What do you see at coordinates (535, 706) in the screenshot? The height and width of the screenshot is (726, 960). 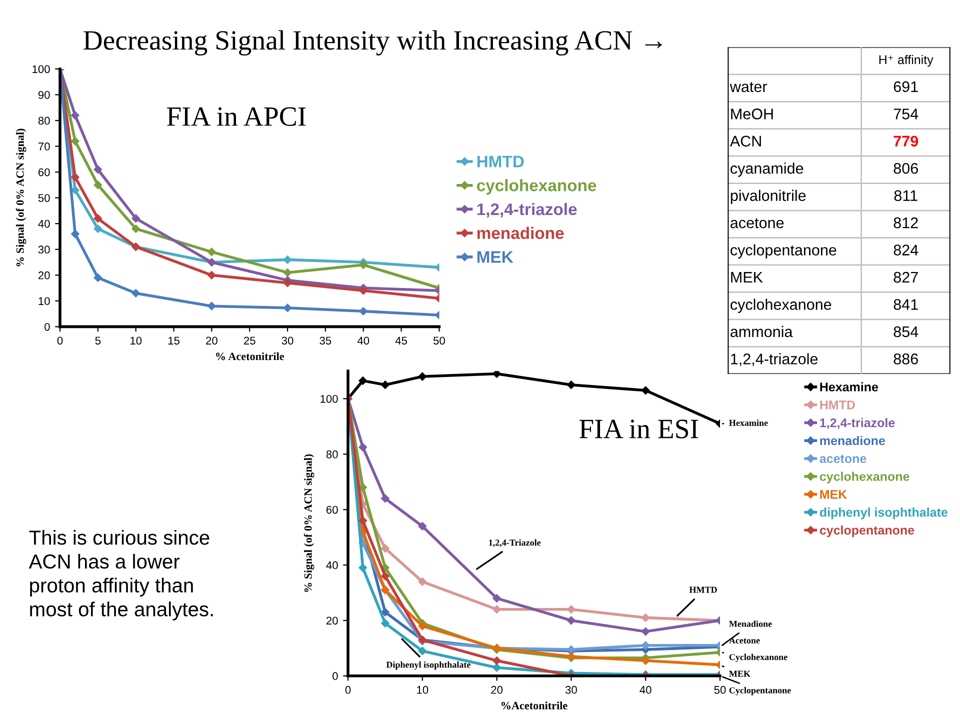 I see `x-axis-title: %Acetonitrile` at bounding box center [535, 706].